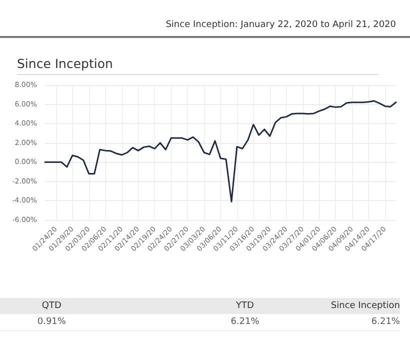  I want to click on chart-subtitle: Since Inception: January 22, 2020 to April 21, 2020, so click(281, 25).